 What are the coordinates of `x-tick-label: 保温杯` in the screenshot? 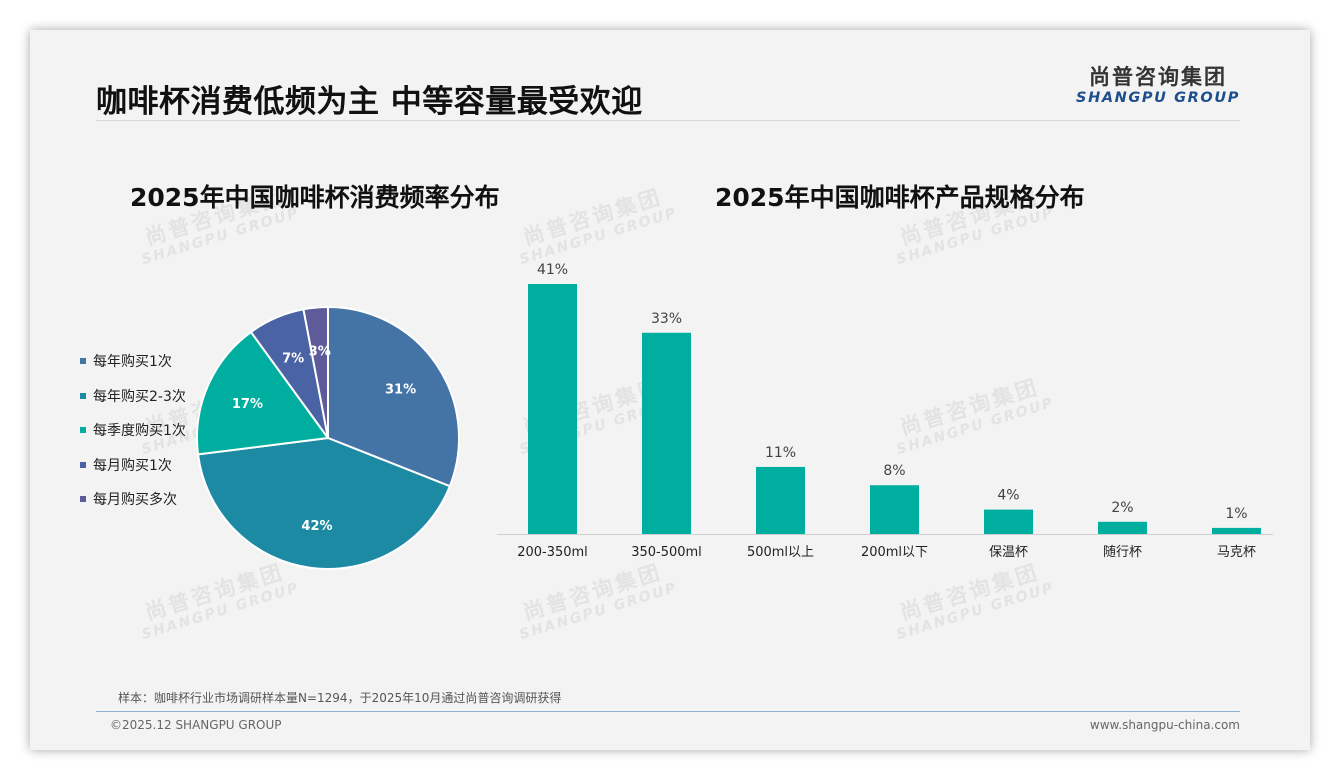 It's located at (1008, 552).